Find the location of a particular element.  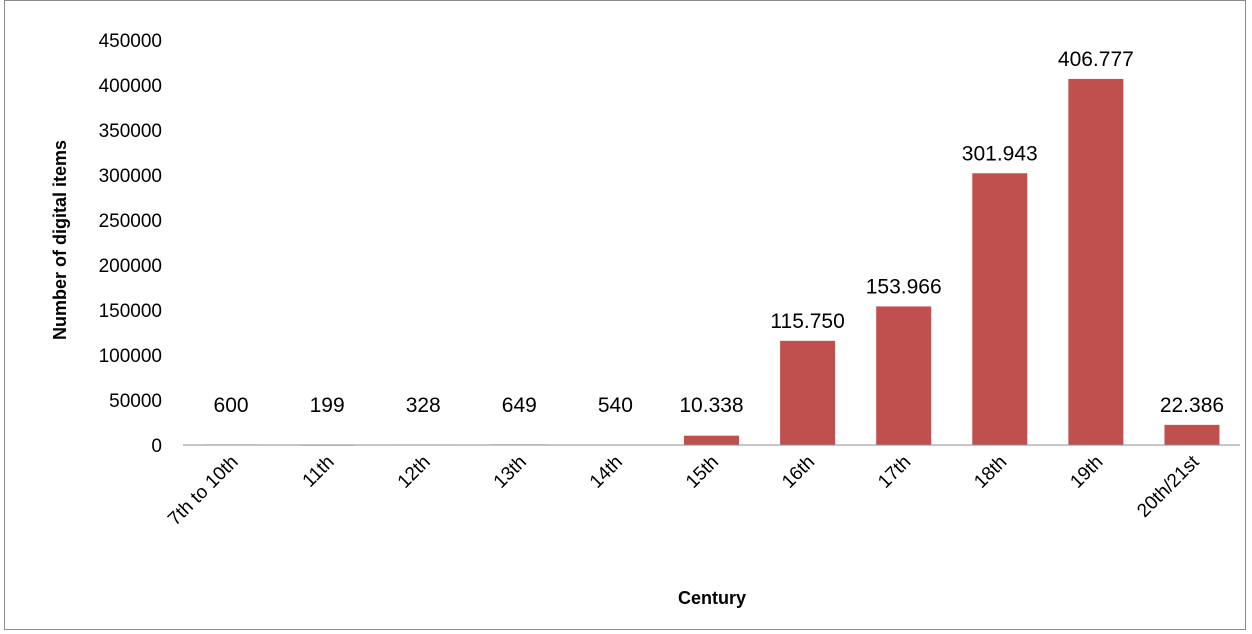

x-tick-label: 20th/21st is located at coordinates (1168, 486).